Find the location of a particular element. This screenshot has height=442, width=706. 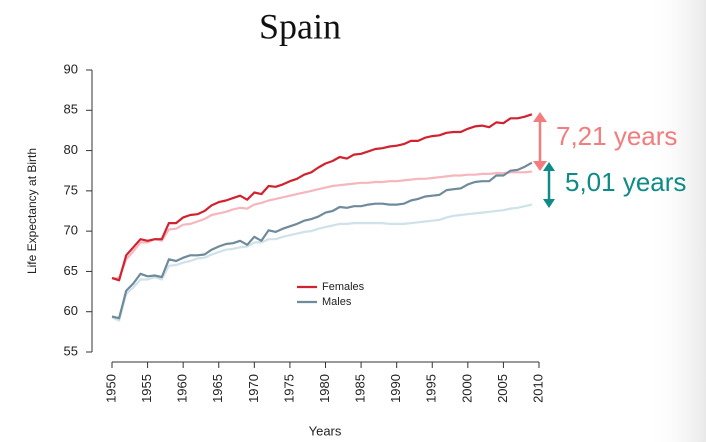

legend-label: Females is located at coordinates (343, 287).